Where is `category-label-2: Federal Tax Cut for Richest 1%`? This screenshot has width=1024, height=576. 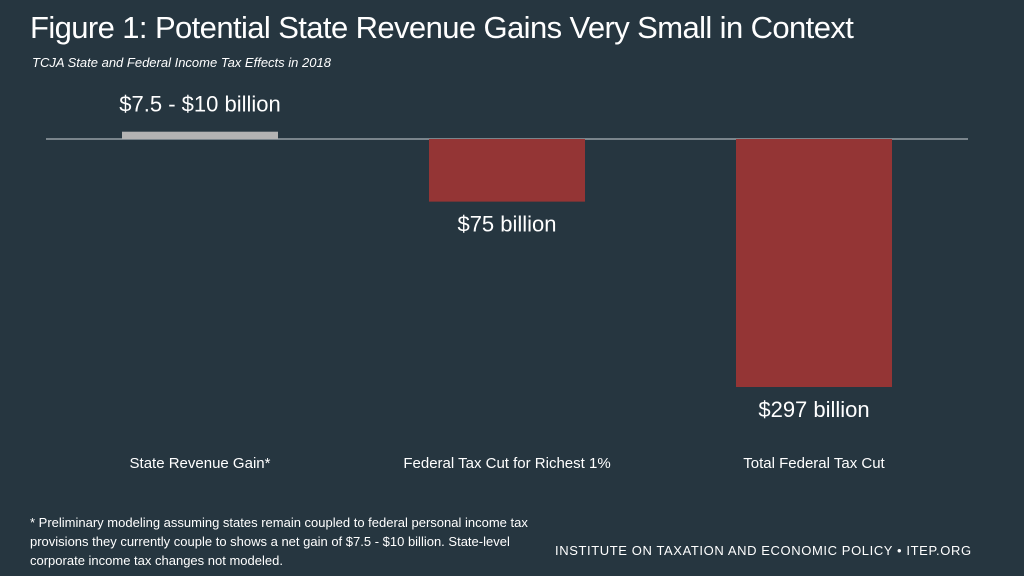 category-label-2: Federal Tax Cut for Richest 1% is located at coordinates (506, 463).